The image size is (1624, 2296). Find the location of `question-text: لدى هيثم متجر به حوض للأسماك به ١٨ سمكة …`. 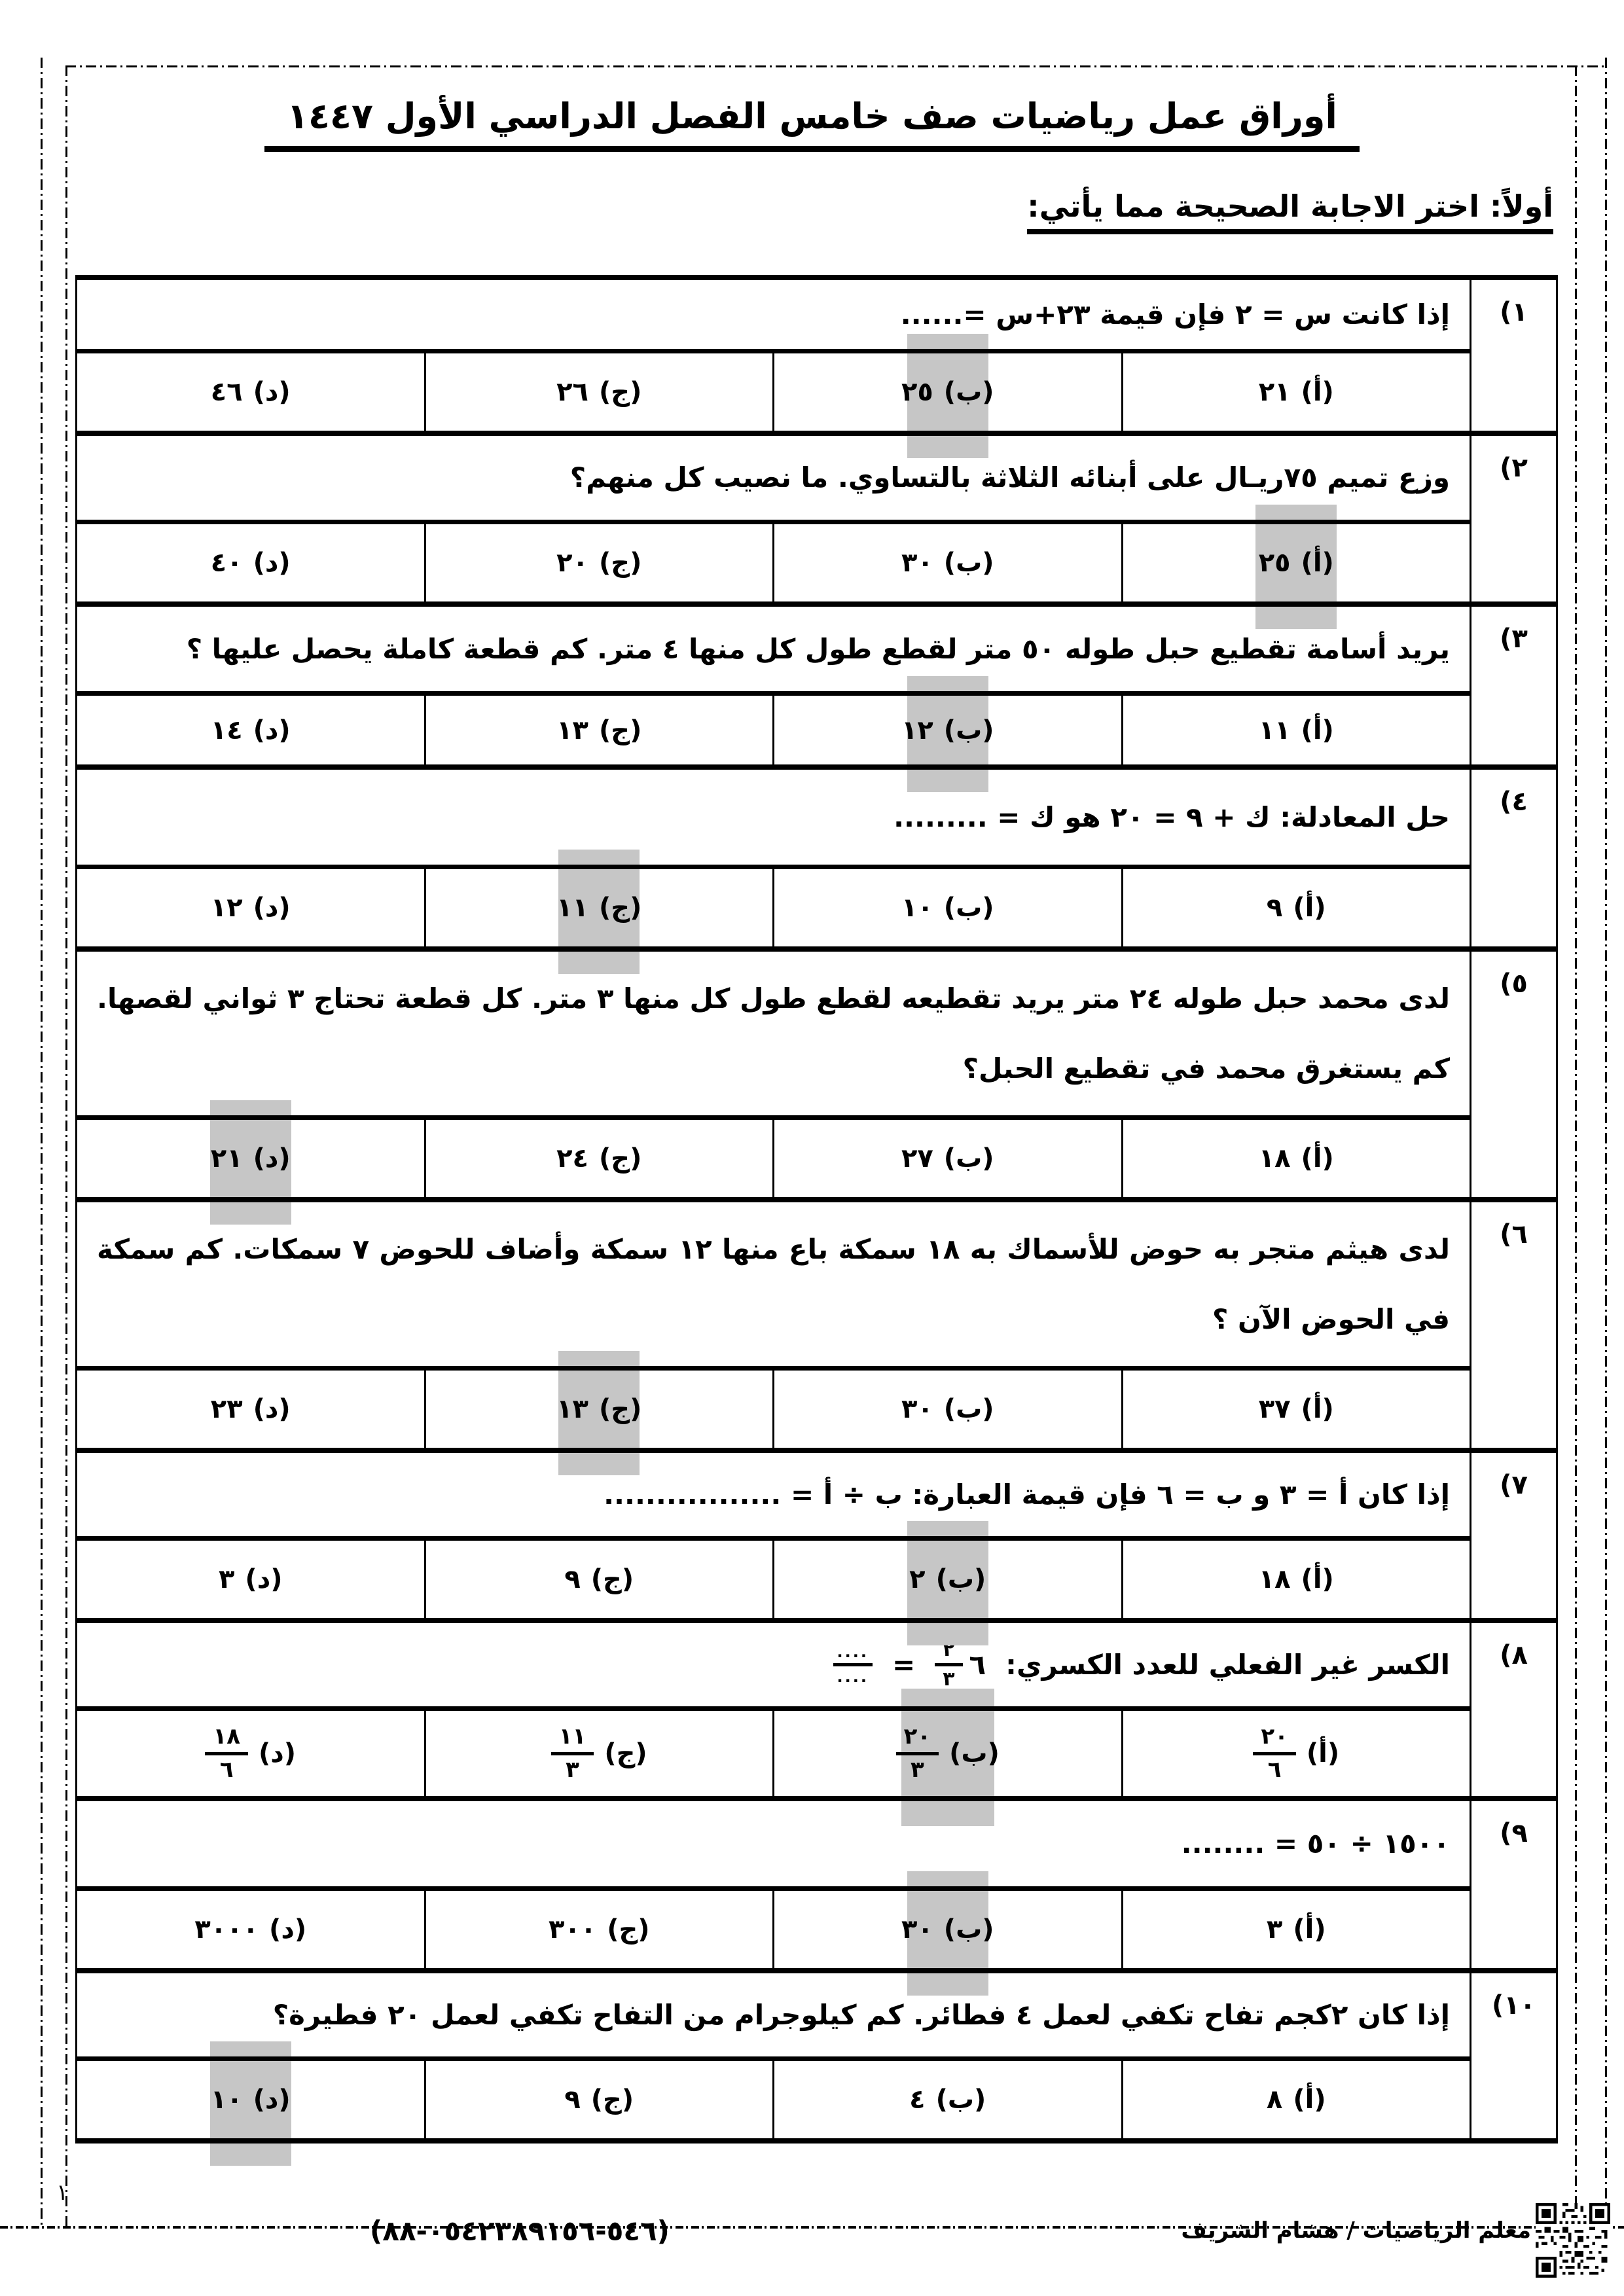

question-text: لدى هيثم متجر به حوض للأسماك به ١٨ سمكة … is located at coordinates (773, 1284).